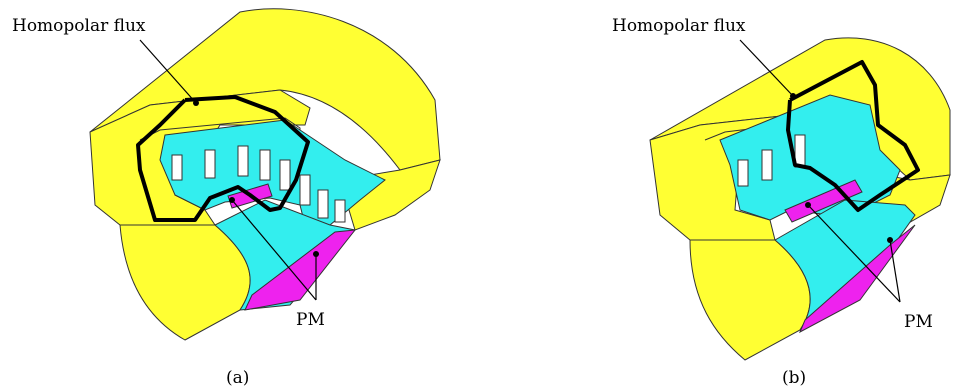 This screenshot has height=389, width=955. I want to click on tooth-slot-8-a, so click(340, 211).